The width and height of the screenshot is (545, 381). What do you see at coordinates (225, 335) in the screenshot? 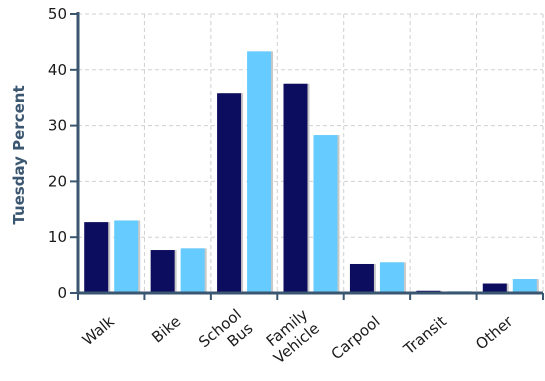
I see `x-tick-label: SchoolBus` at bounding box center [225, 335].